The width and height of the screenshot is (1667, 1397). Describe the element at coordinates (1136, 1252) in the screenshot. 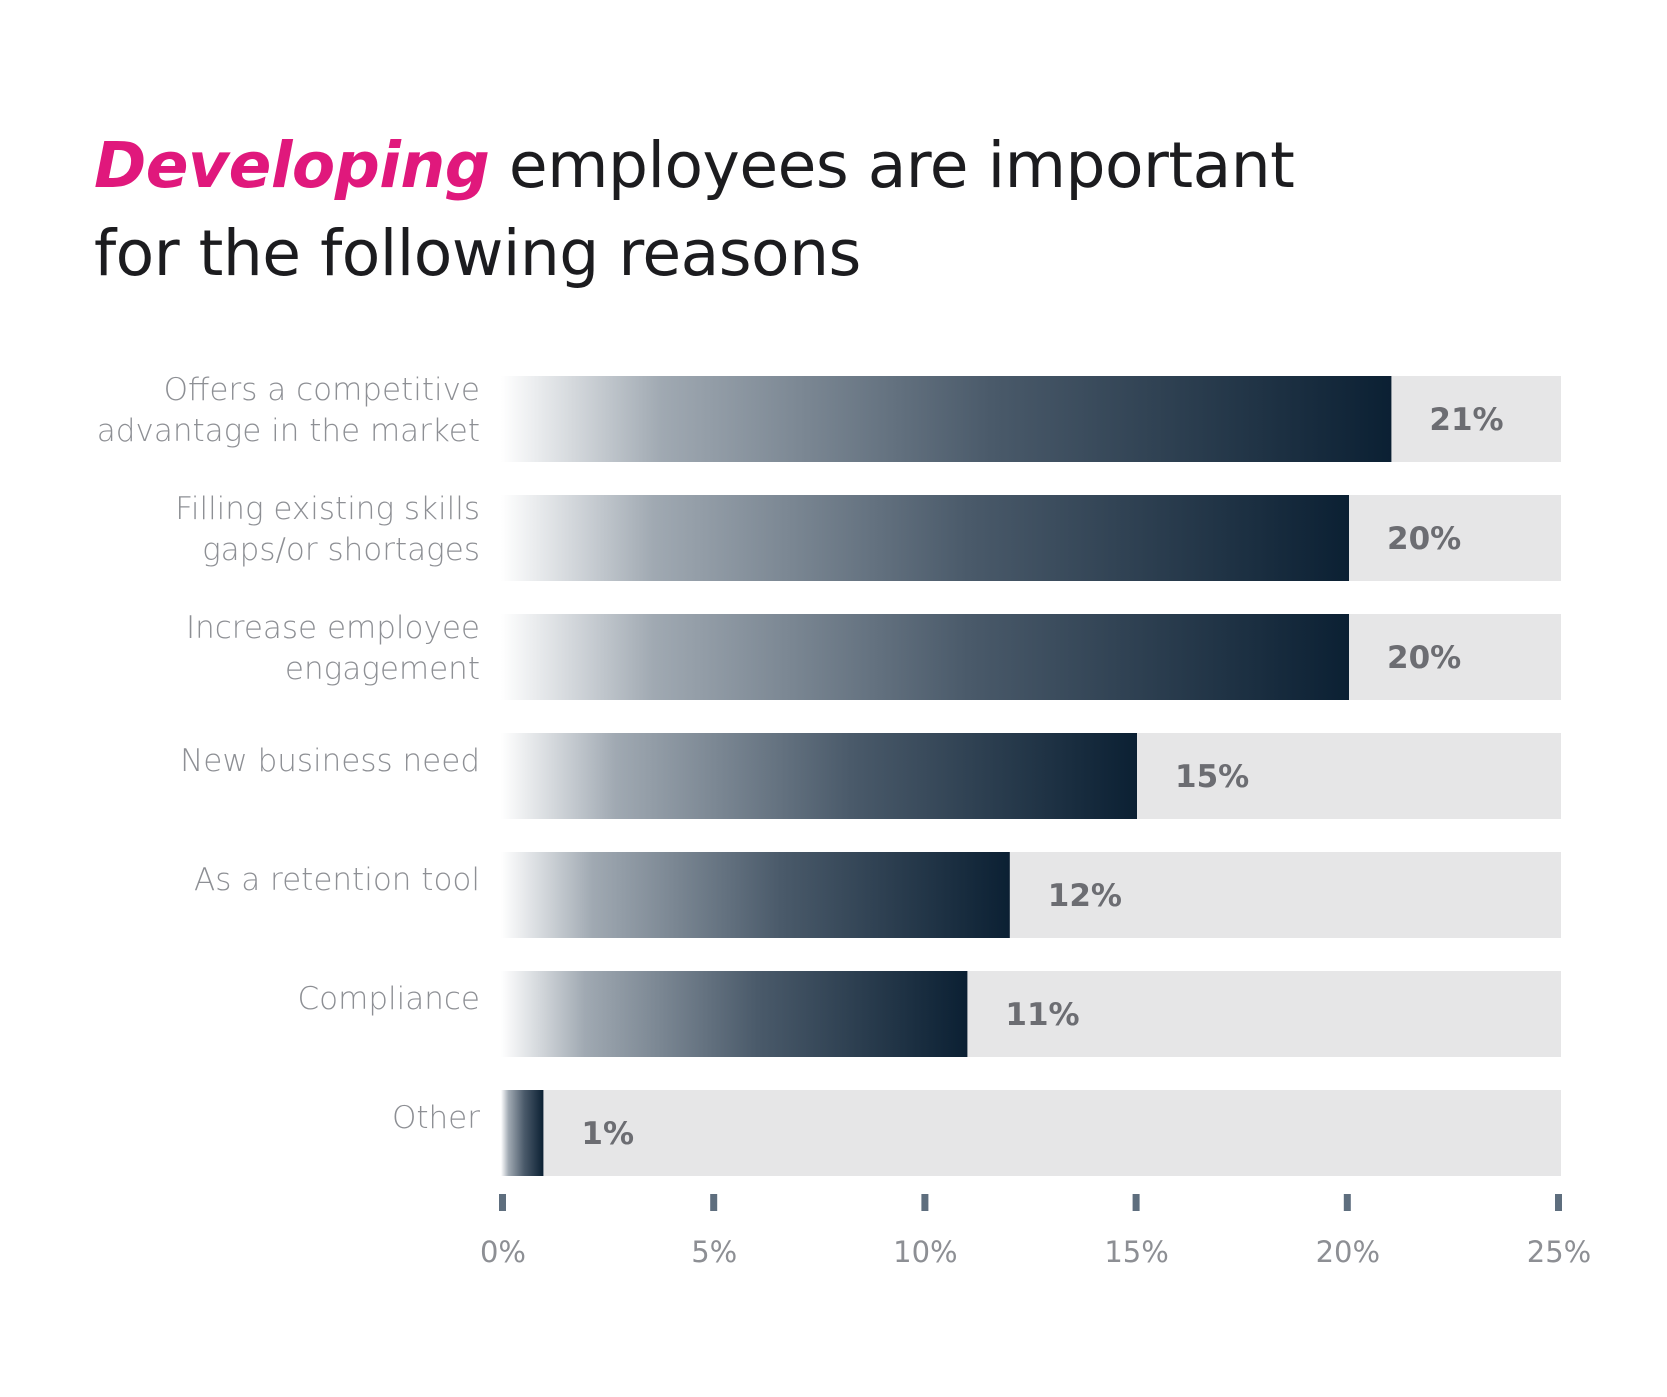

I see `x-tick-label: 15%` at that location.